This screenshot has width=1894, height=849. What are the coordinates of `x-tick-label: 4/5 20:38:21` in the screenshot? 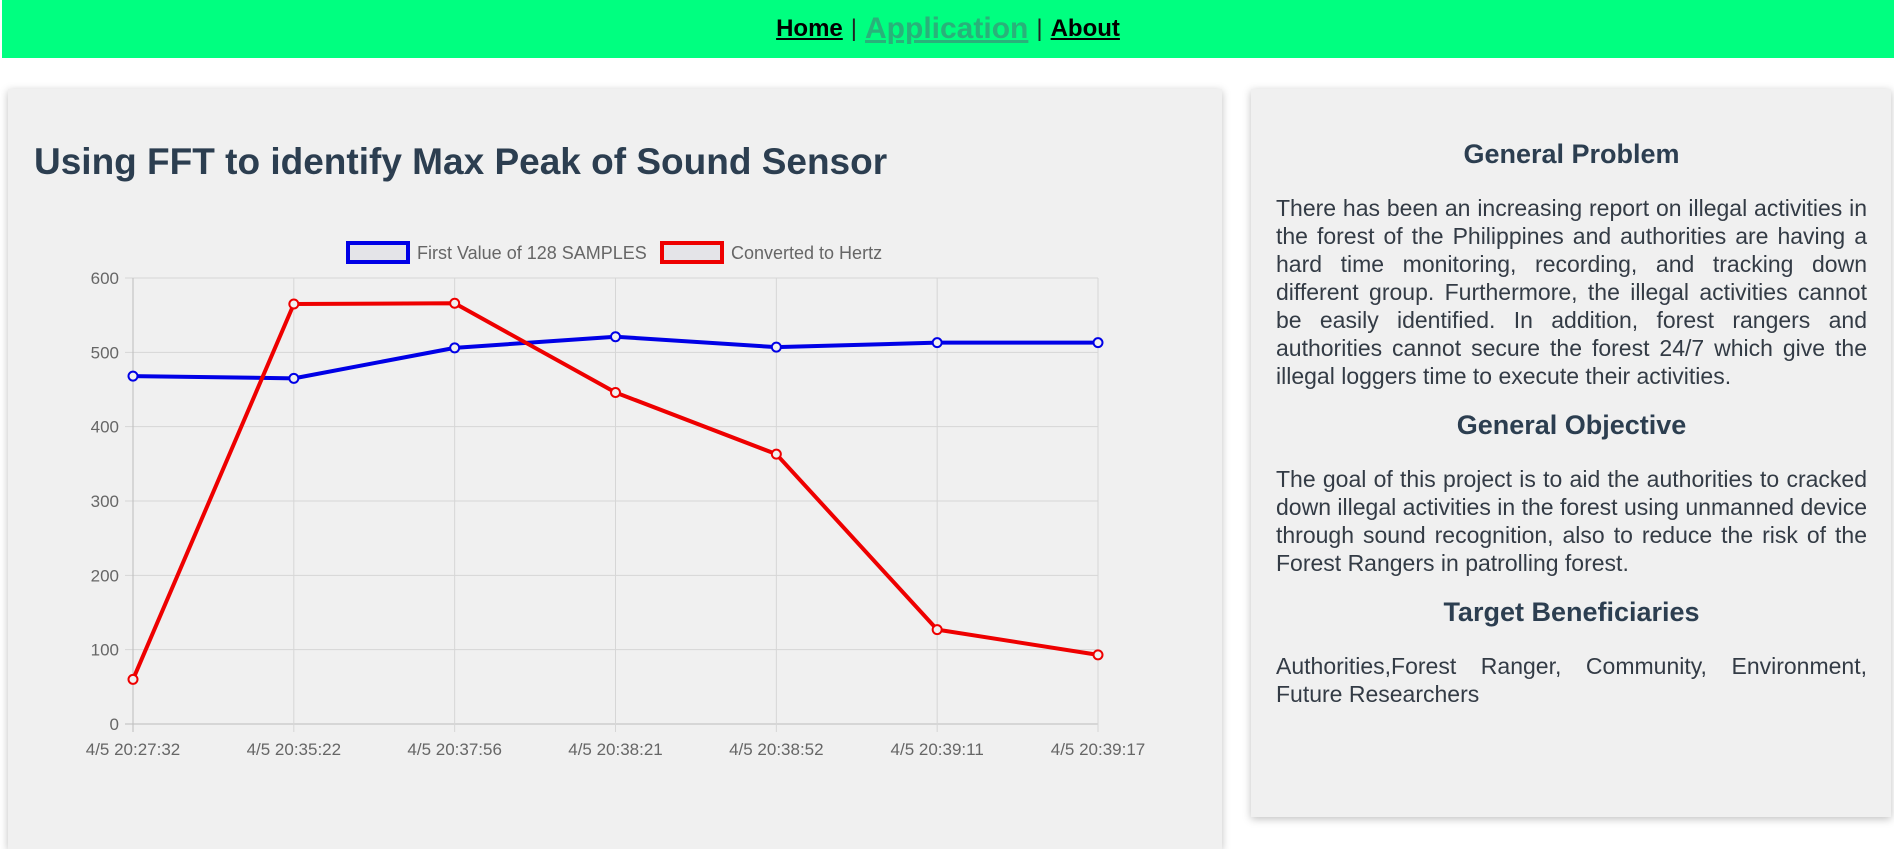 It's located at (615, 749).